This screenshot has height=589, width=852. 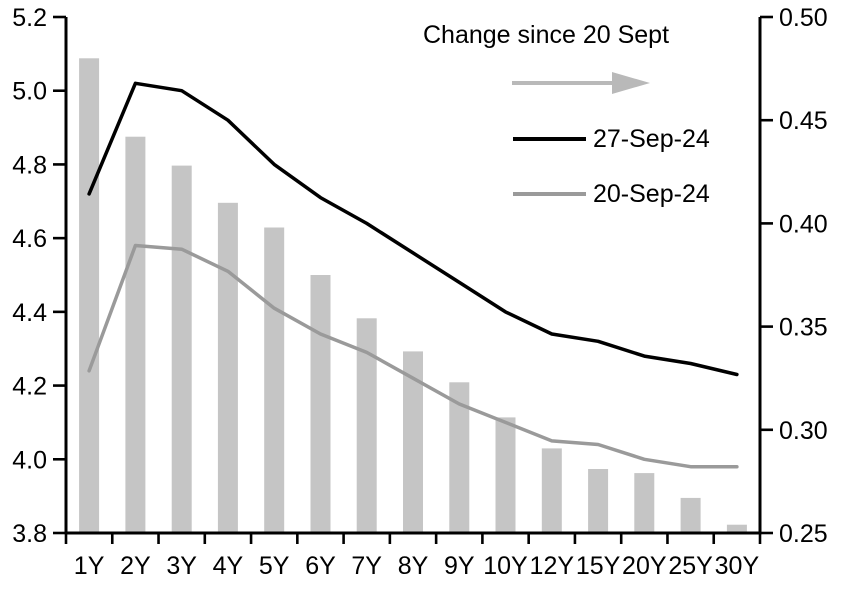 I want to click on right-axis-label: 0.40, so click(x=803, y=224).